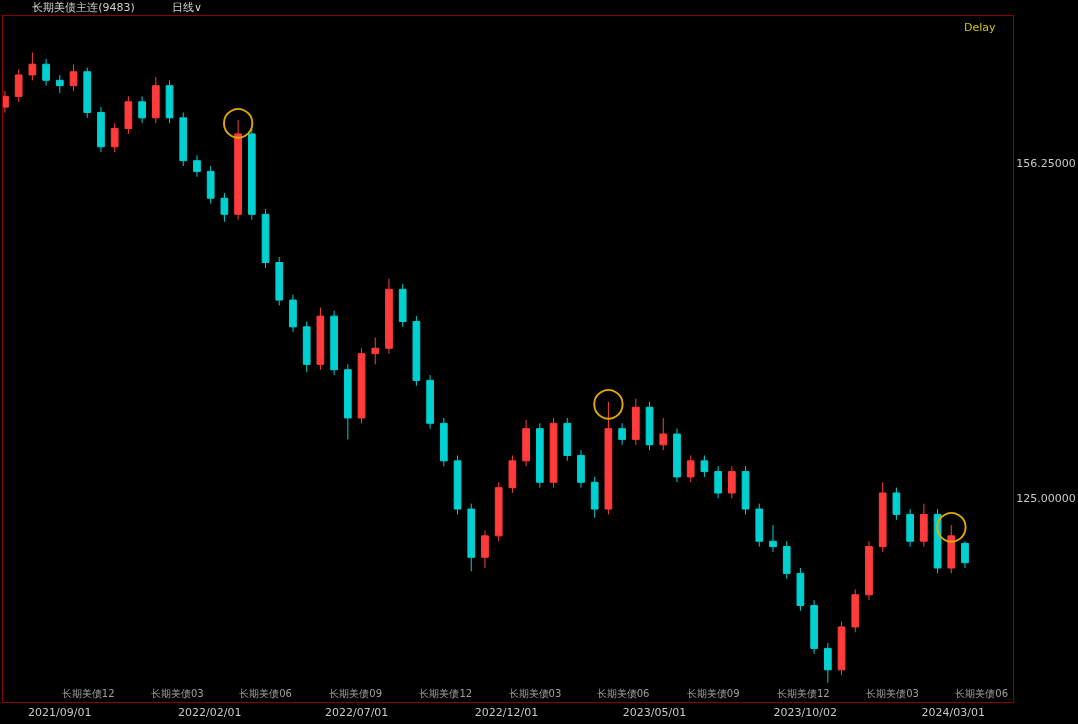 The width and height of the screenshot is (1078, 724). What do you see at coordinates (60, 713) in the screenshot?
I see `x-tick-label: 2021/09/01` at bounding box center [60, 713].